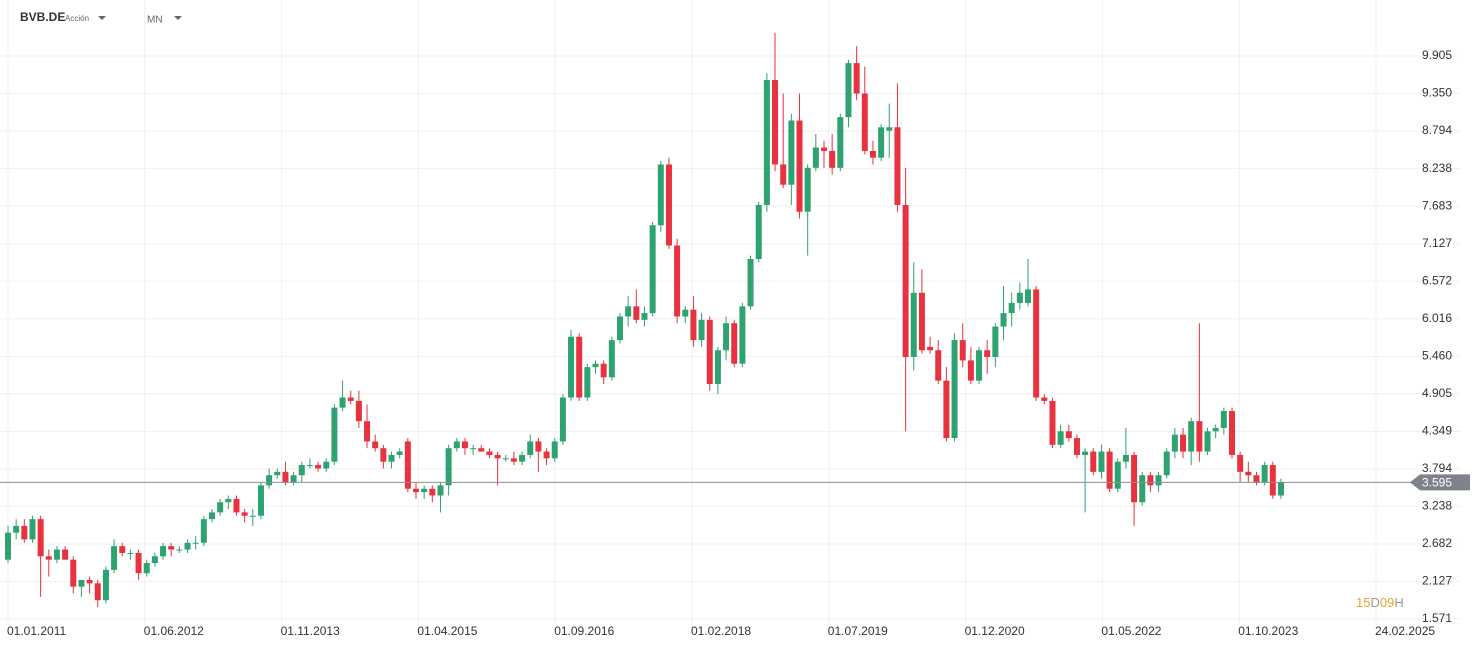 This screenshot has width=1482, height=649. I want to click on y-tick-label: 8.794, so click(1437, 130).